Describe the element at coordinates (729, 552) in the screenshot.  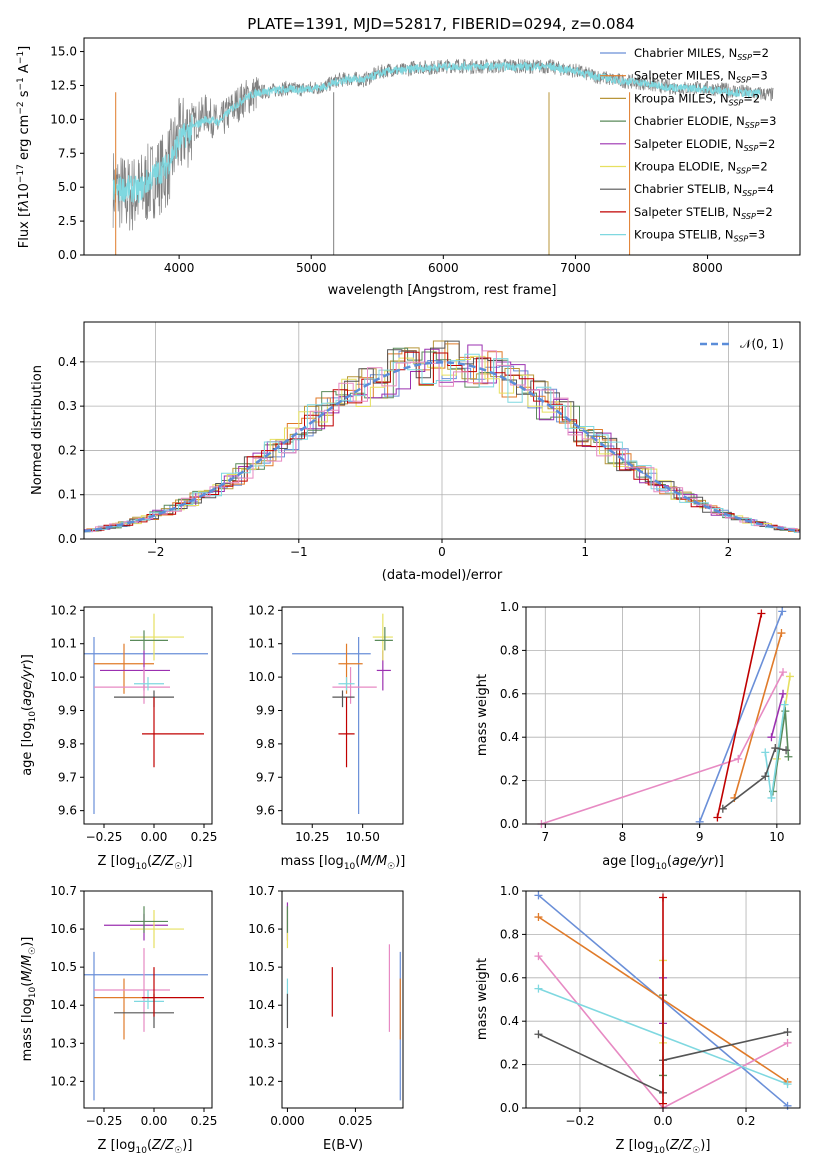
I see `x-tick-label: 2` at that location.